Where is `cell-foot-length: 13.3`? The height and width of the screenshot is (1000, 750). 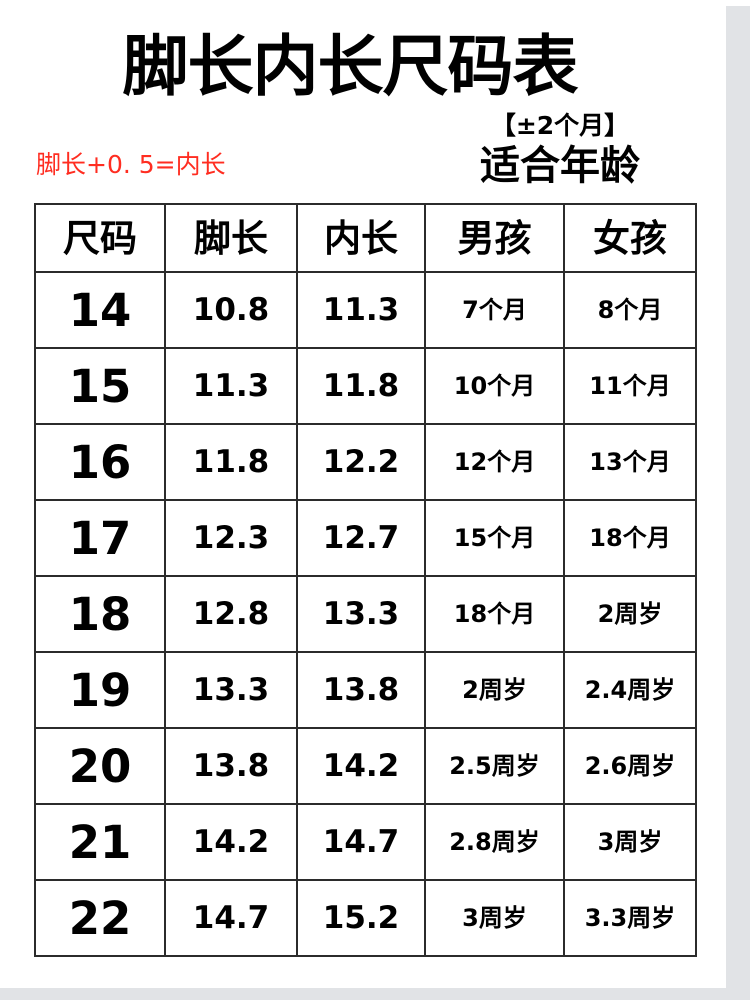
cell-foot-length: 13.3 is located at coordinates (231, 690).